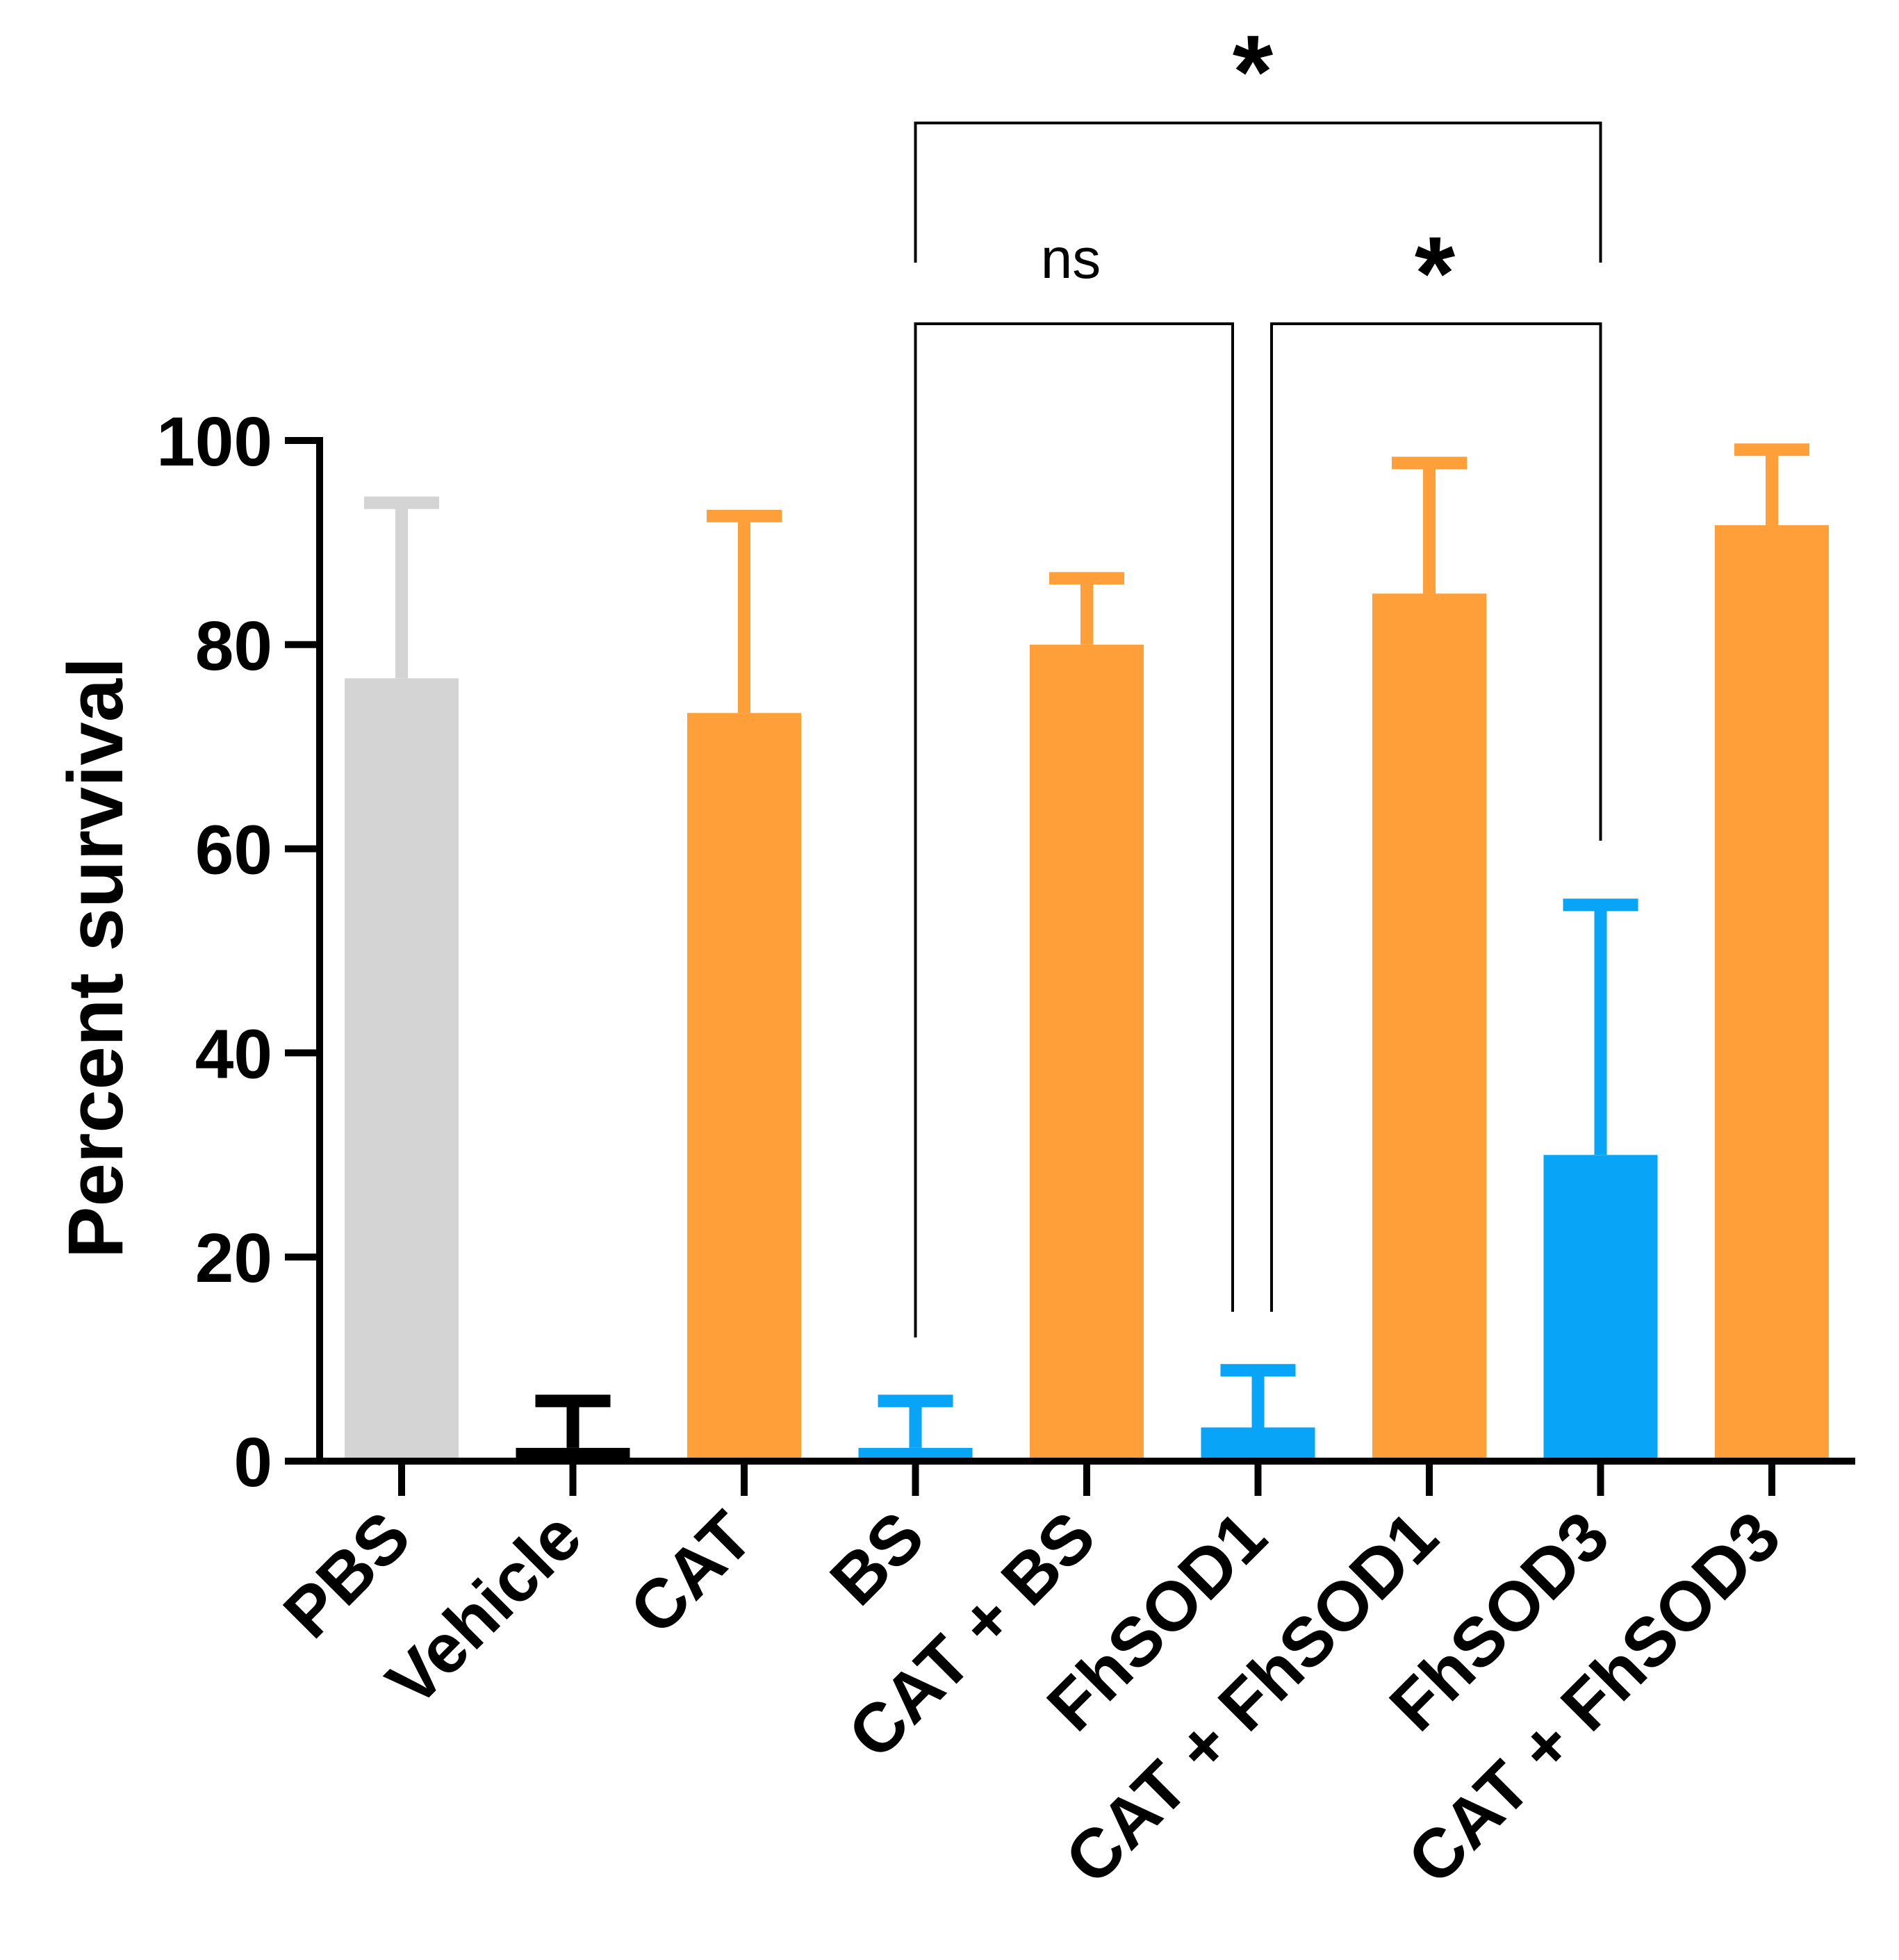 The height and width of the screenshot is (1960, 1899). What do you see at coordinates (1429, 1027) in the screenshot?
I see `bar-cat-fhsod1` at bounding box center [1429, 1027].